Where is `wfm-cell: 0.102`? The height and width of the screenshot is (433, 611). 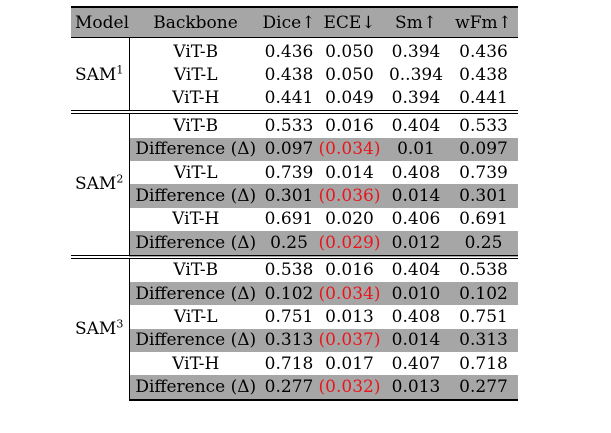 wfm-cell: 0.102 is located at coordinates (483, 293).